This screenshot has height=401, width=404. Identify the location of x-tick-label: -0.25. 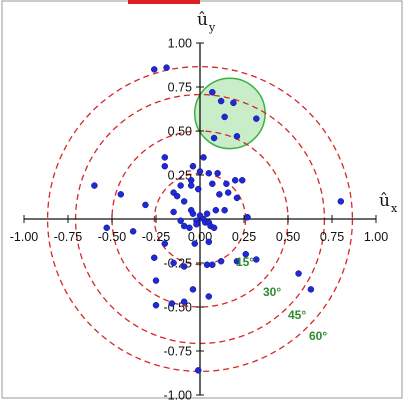
(156, 237).